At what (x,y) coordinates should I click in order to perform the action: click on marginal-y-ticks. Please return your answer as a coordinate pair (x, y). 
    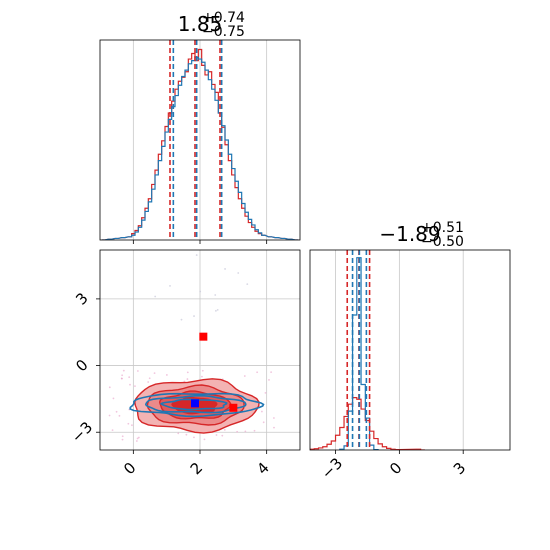
    Looking at the image, I should click on (399, 452).